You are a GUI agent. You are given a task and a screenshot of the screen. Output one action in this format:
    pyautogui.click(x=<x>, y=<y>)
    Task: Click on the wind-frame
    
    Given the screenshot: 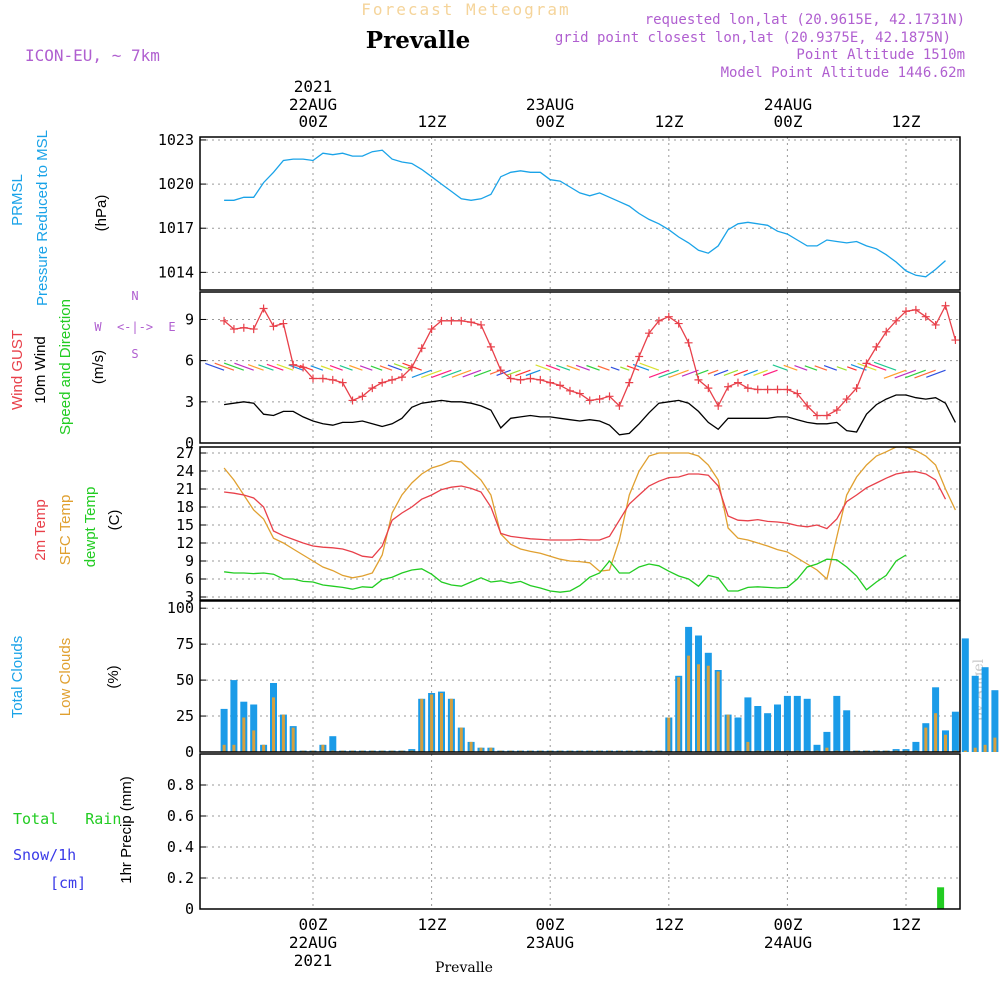 What is the action you would take?
    pyautogui.click(x=580, y=367)
    